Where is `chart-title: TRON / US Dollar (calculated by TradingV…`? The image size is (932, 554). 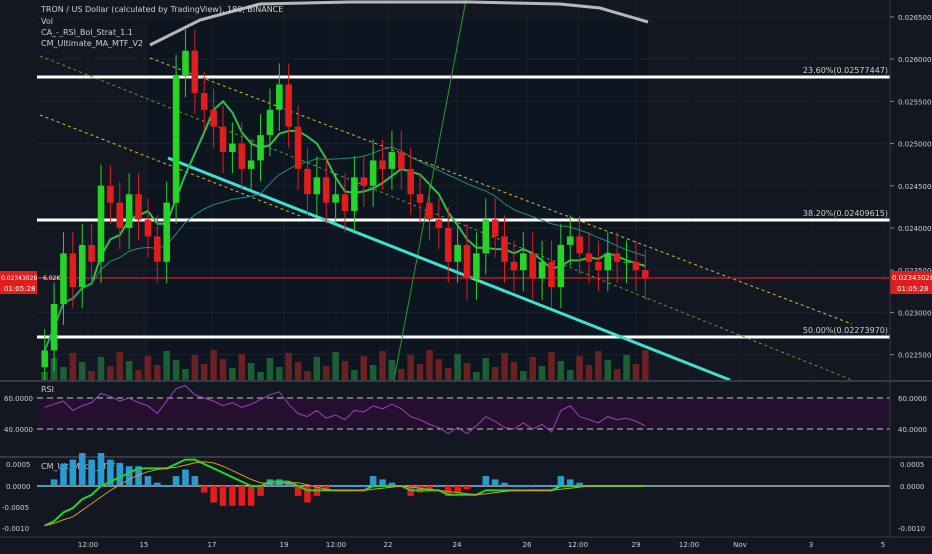 chart-title: TRON / US Dollar (calculated by TradingV… is located at coordinates (161, 9).